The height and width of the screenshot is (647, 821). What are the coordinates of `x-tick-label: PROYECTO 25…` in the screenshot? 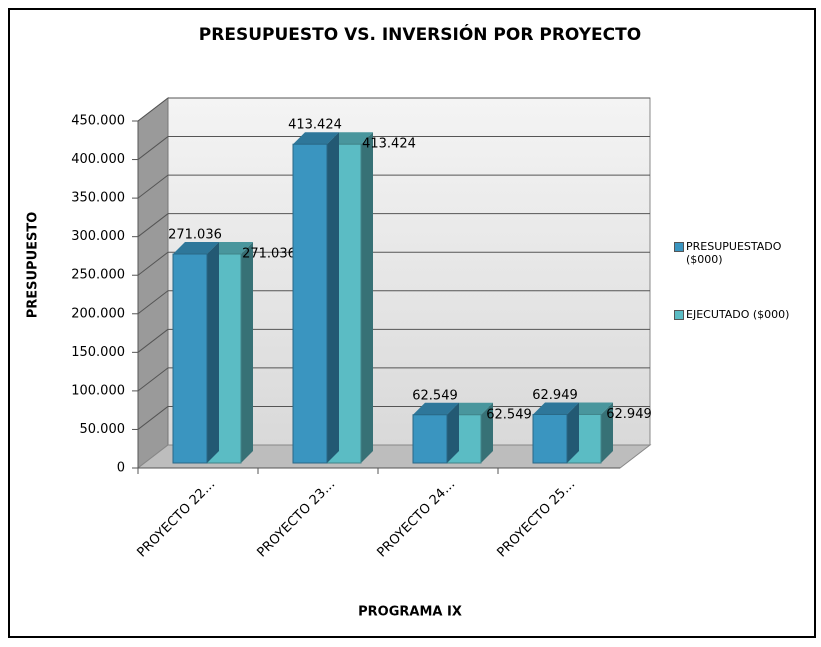 It's located at (537, 519).